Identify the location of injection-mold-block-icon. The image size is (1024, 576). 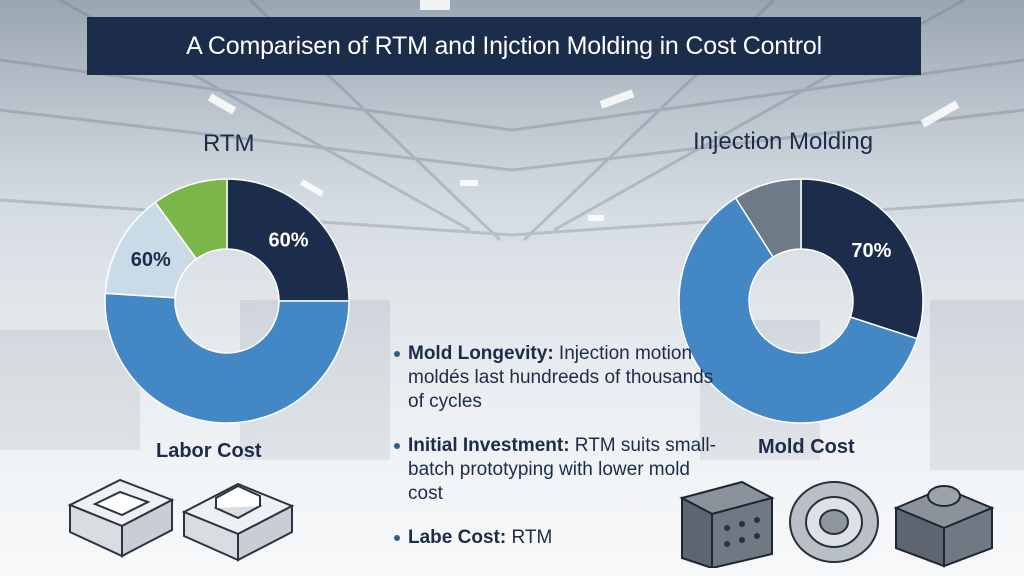
(727, 524).